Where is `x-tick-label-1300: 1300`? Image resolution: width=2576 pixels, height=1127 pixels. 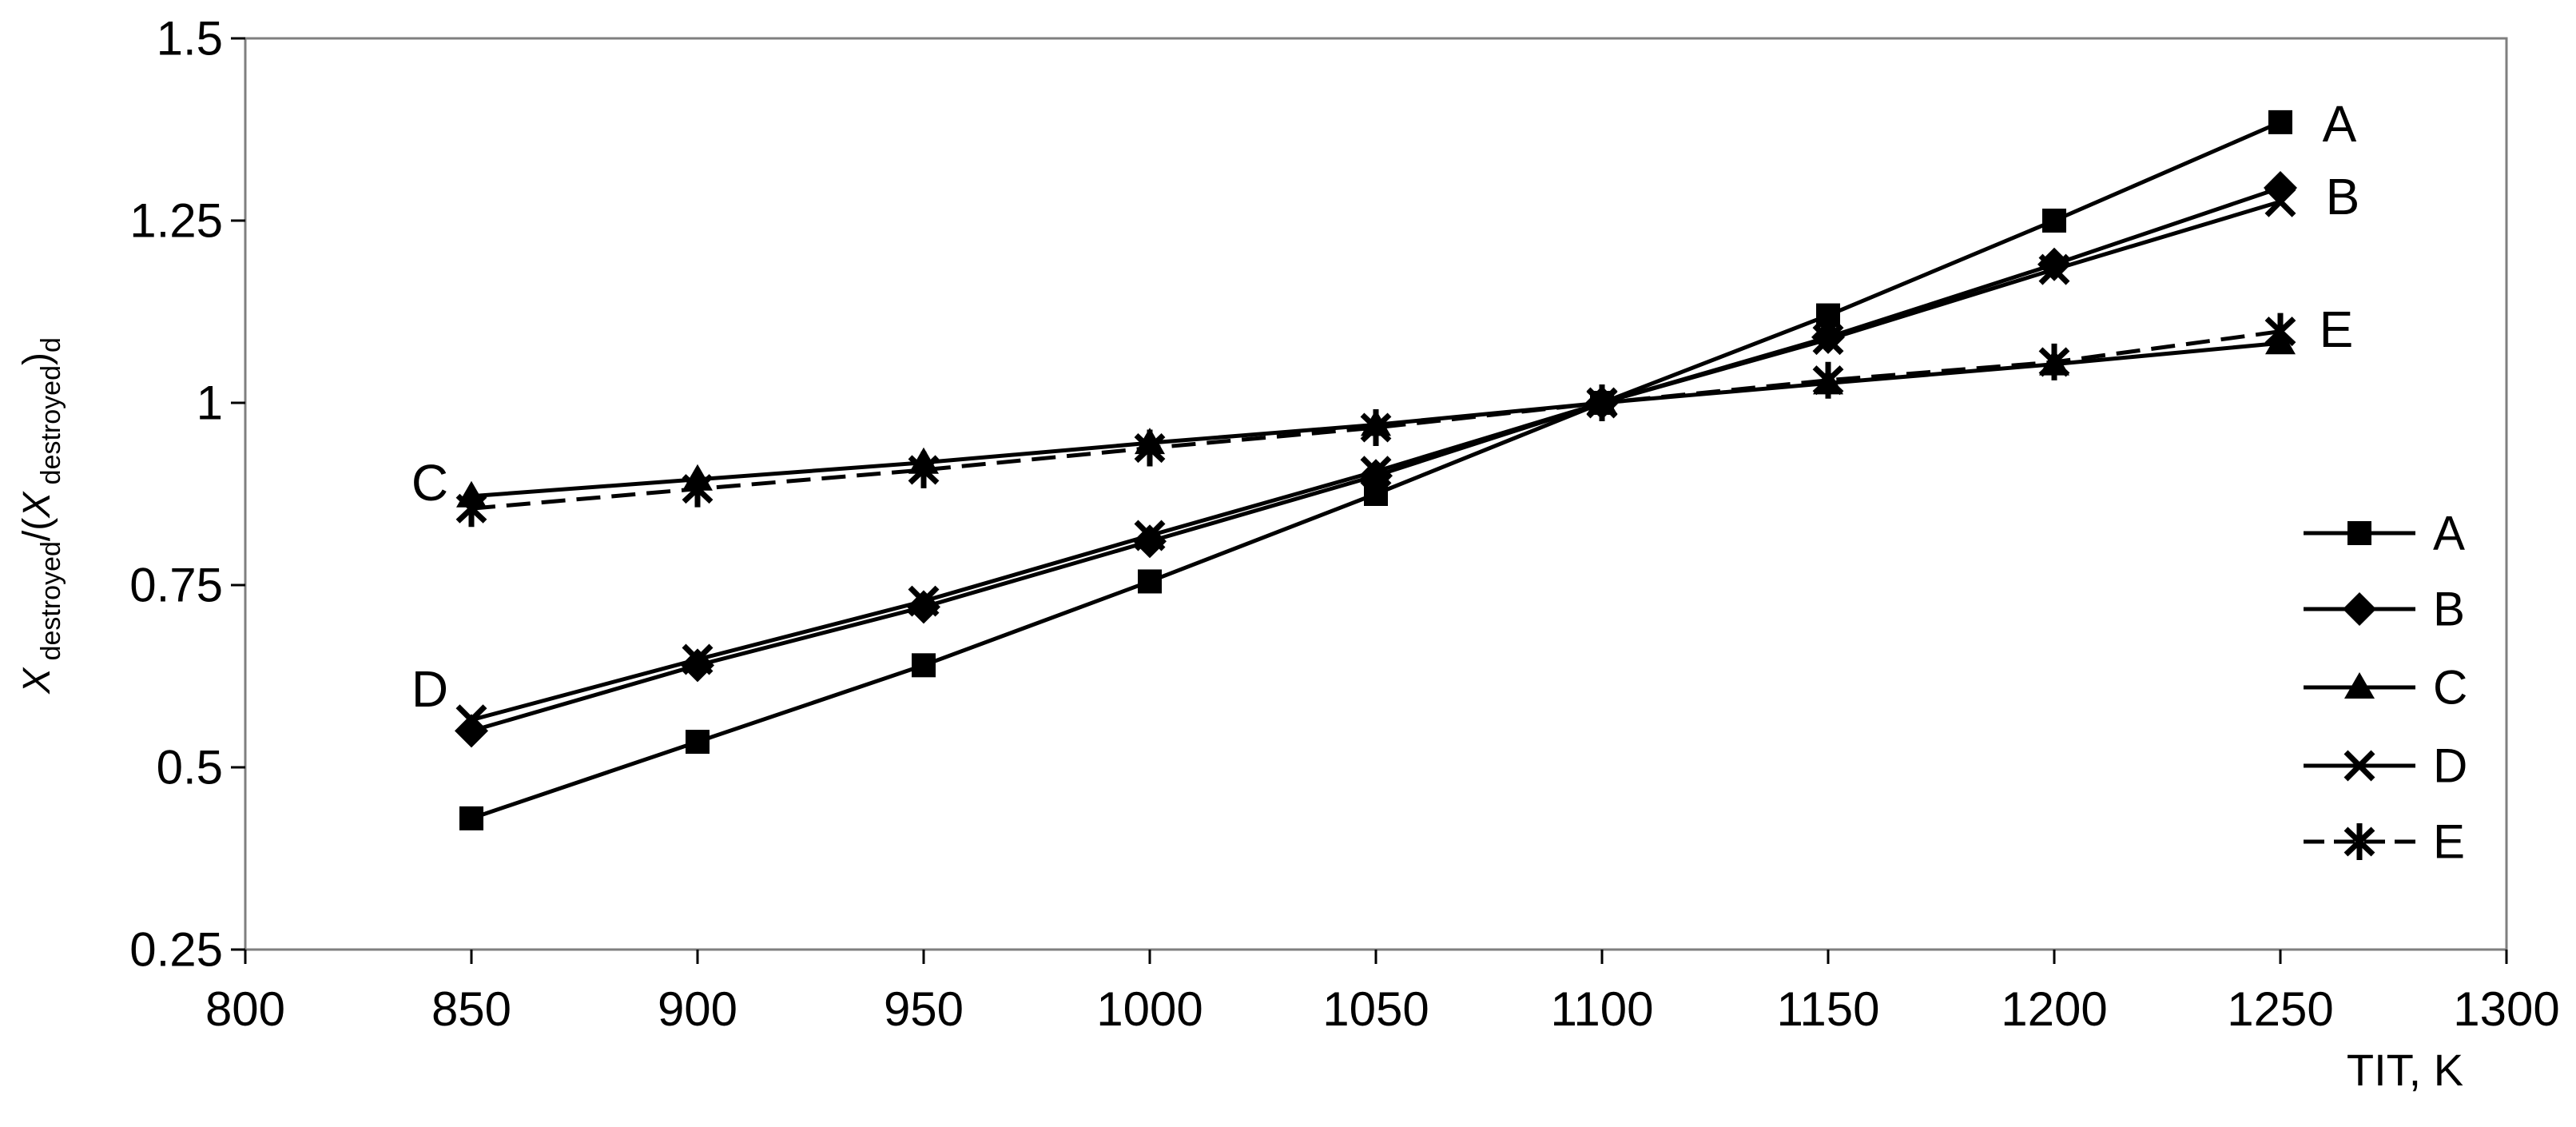
x-tick-label-1300: 1300 is located at coordinates (2506, 1009).